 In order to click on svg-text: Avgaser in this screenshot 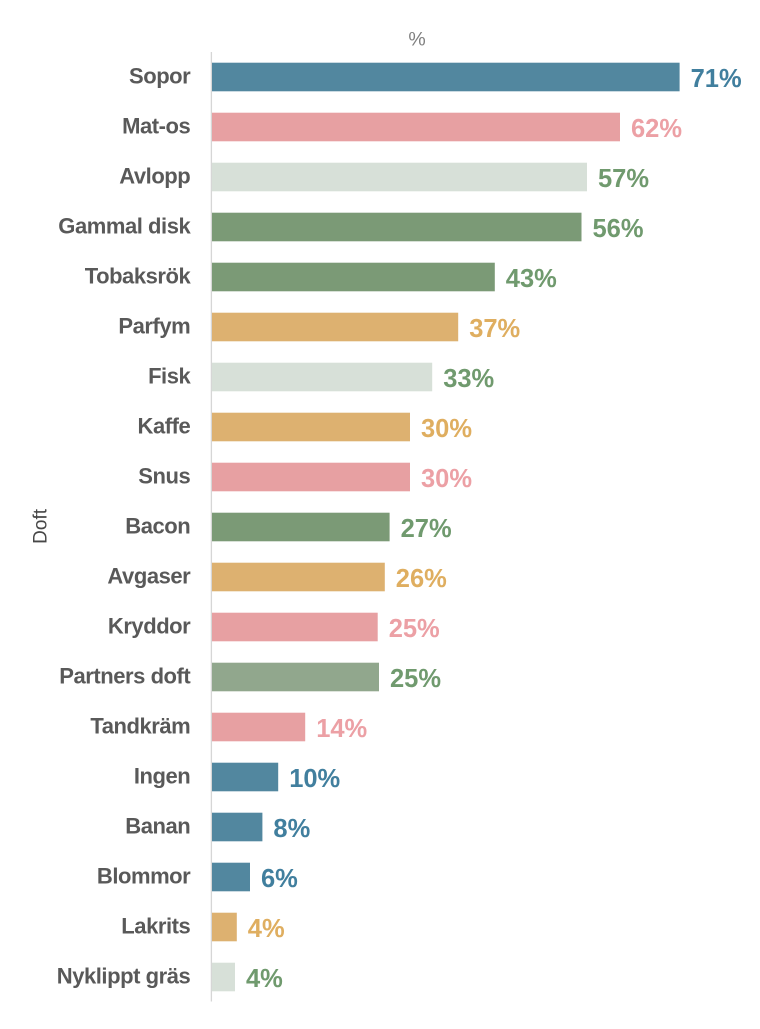, I will do `click(149, 575)`.